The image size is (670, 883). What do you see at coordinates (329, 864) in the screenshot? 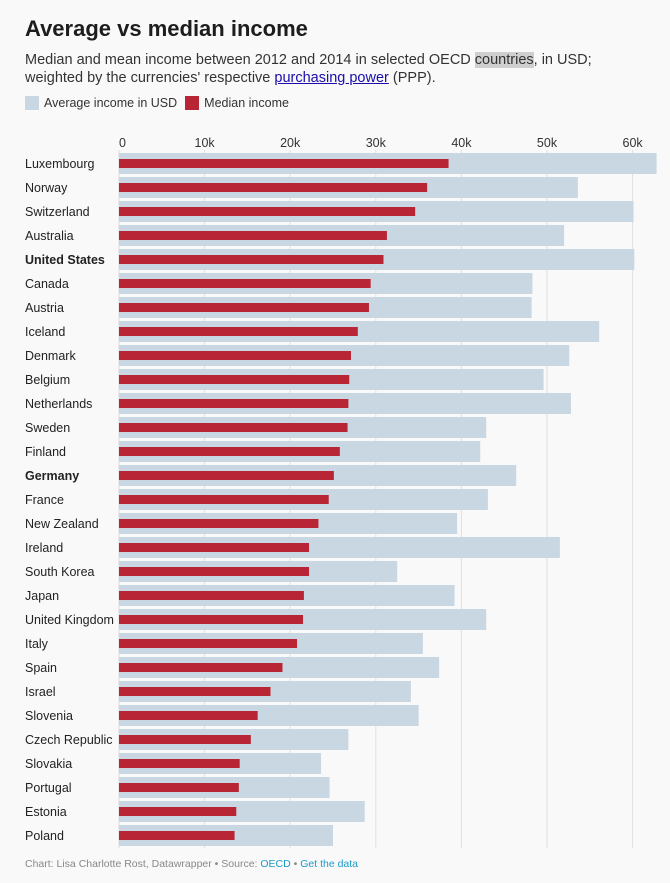
I see `get-data-link: Get the data` at bounding box center [329, 864].